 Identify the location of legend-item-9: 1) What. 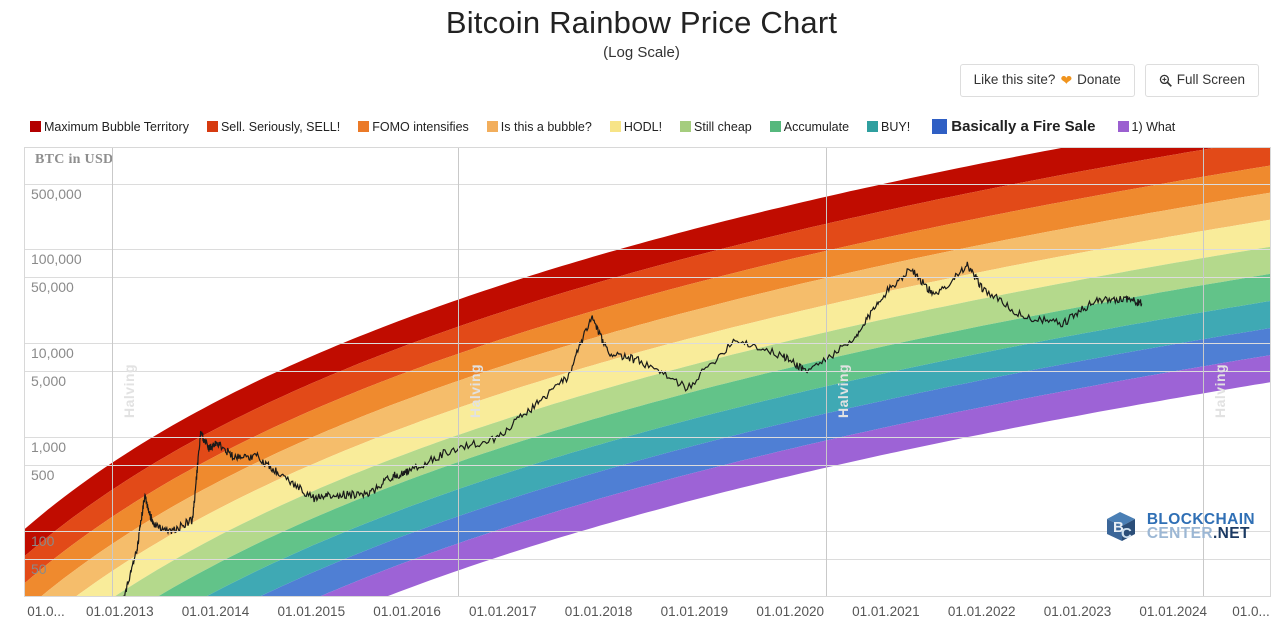
(1146, 126).